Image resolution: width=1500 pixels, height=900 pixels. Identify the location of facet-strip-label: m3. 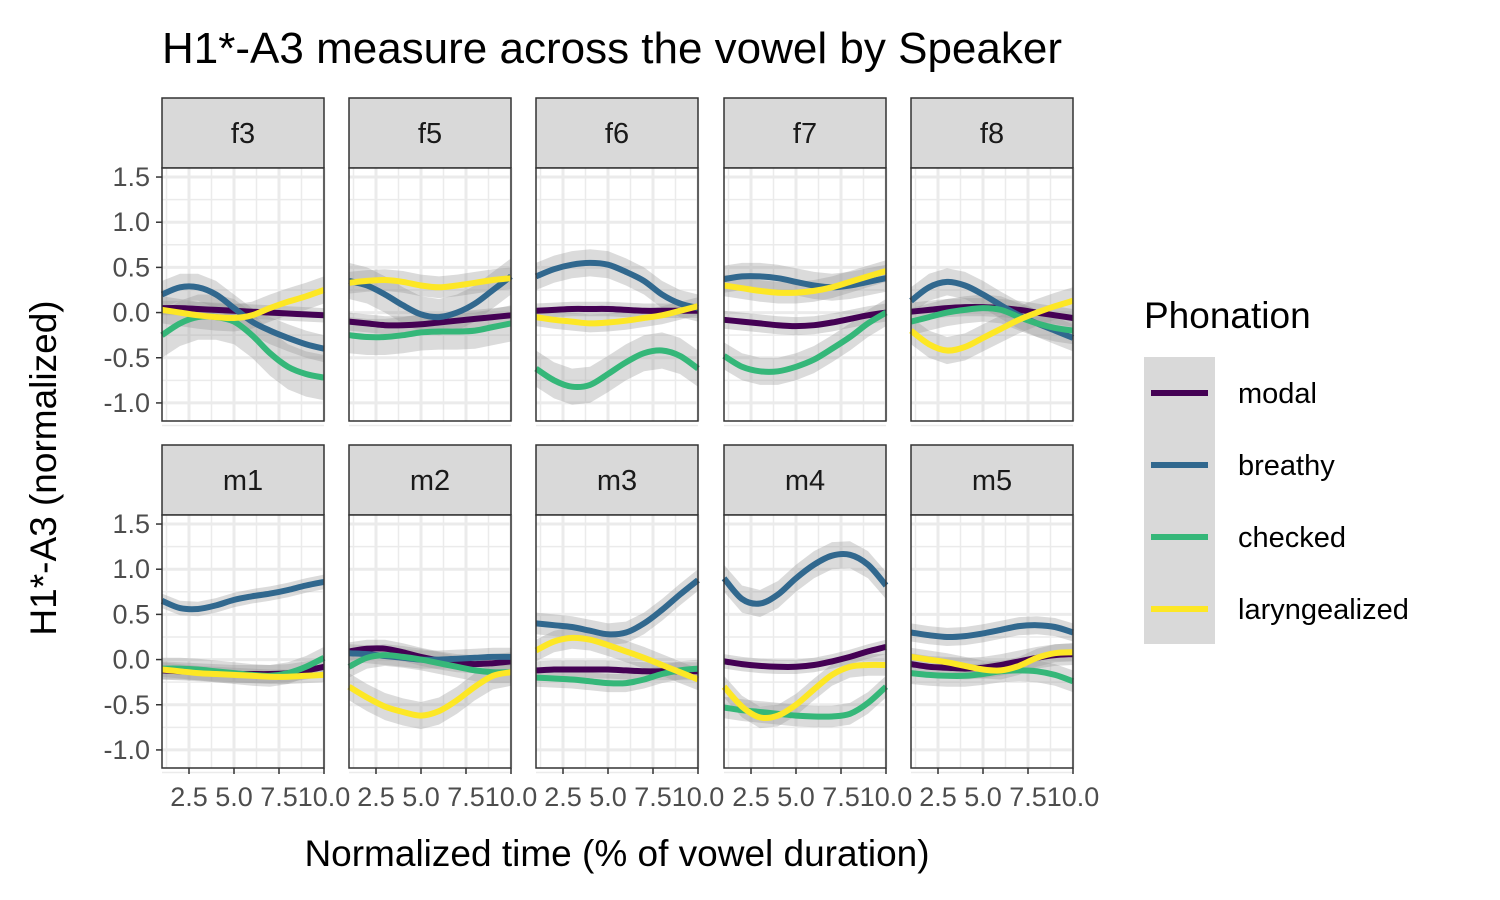
(617, 481).